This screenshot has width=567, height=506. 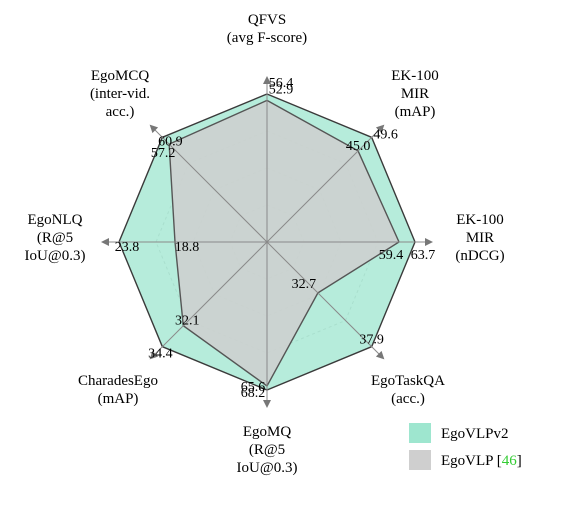 What do you see at coordinates (127, 247) in the screenshot?
I see `value-label-egovlpv2-7: 23.8` at bounding box center [127, 247].